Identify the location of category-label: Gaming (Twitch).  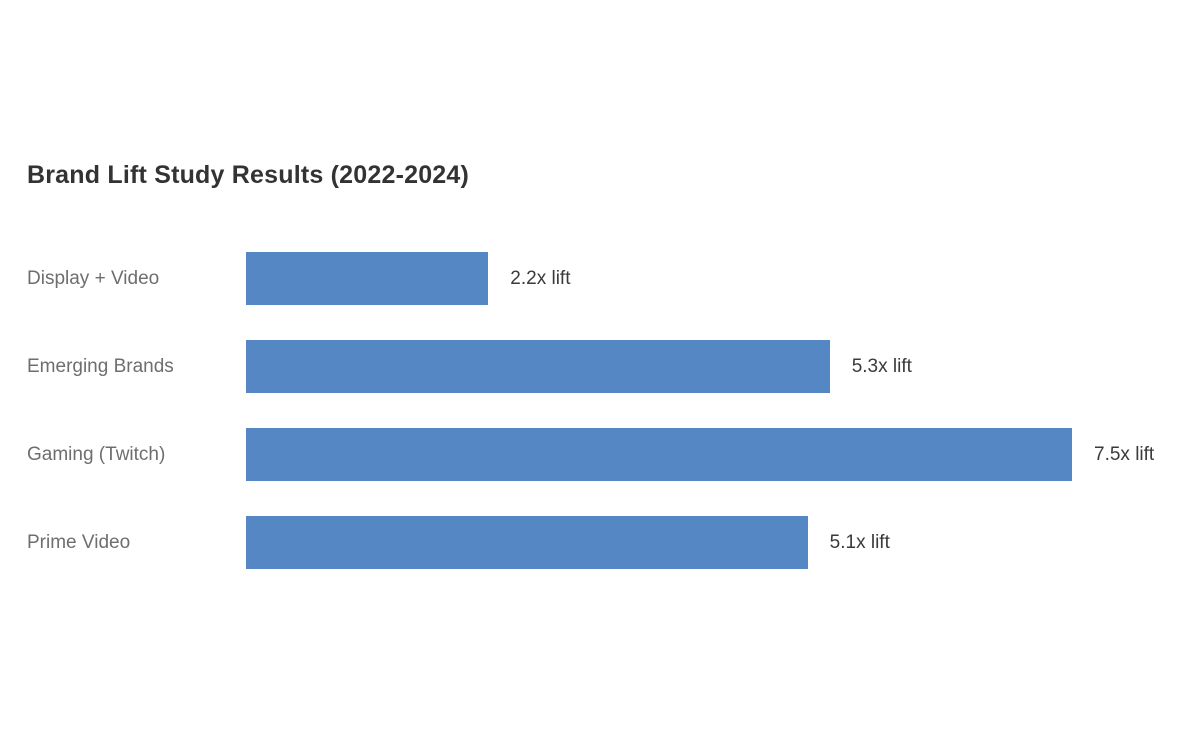
(96, 454).